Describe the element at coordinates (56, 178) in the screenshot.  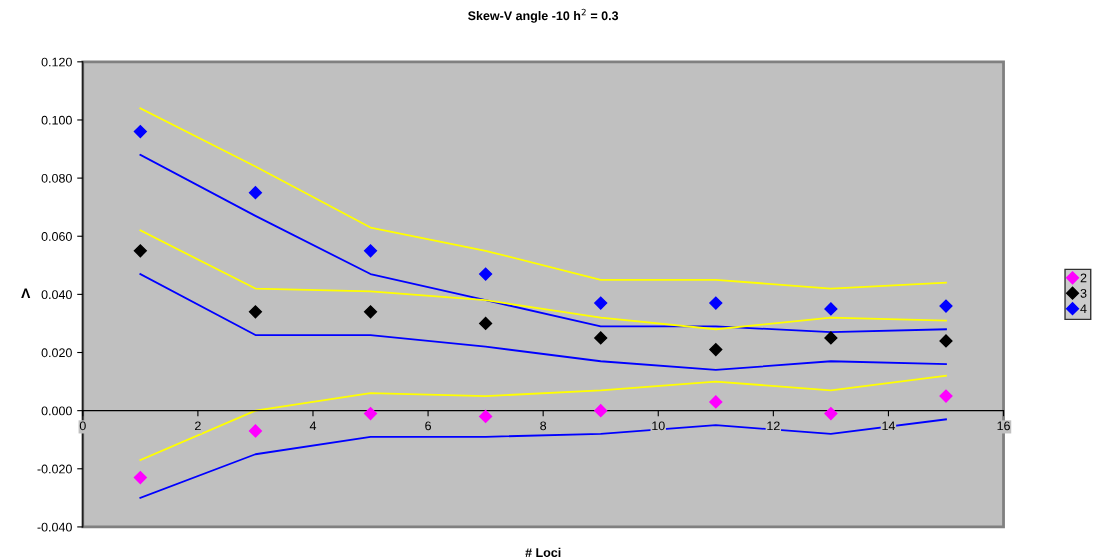
I see `y-tick-label: 0.080` at that location.